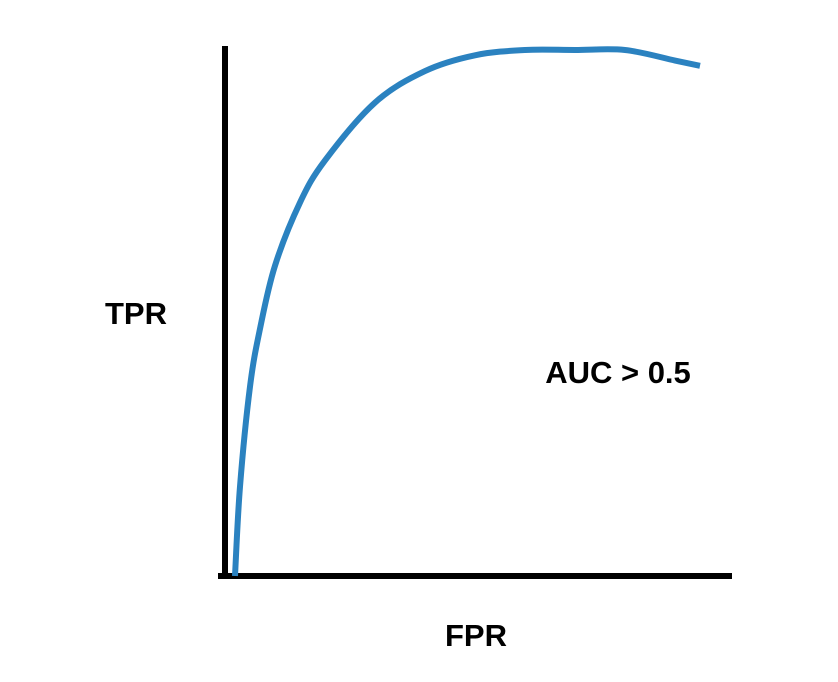 The image size is (838, 682). Describe the element at coordinates (476, 635) in the screenshot. I see `x-axis-label: FPR` at that location.